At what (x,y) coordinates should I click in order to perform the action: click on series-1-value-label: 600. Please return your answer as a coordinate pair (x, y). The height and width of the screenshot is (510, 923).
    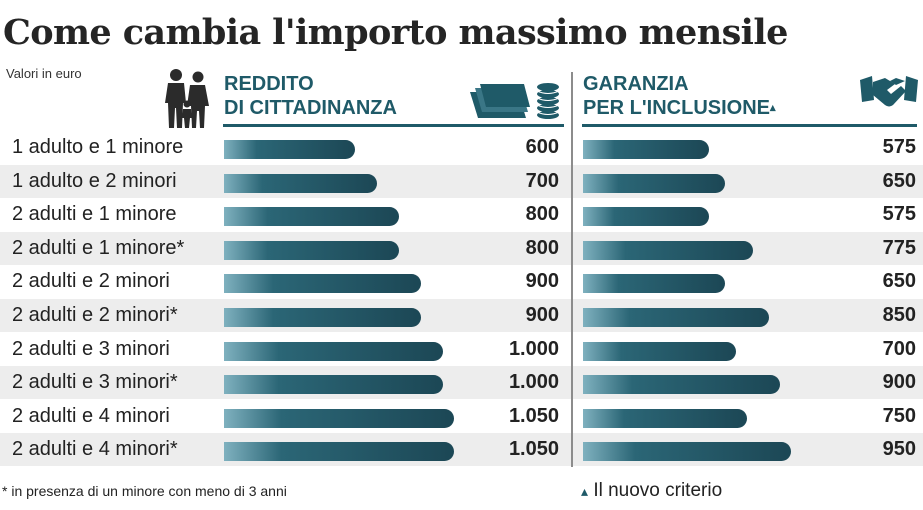
    Looking at the image, I should click on (542, 147).